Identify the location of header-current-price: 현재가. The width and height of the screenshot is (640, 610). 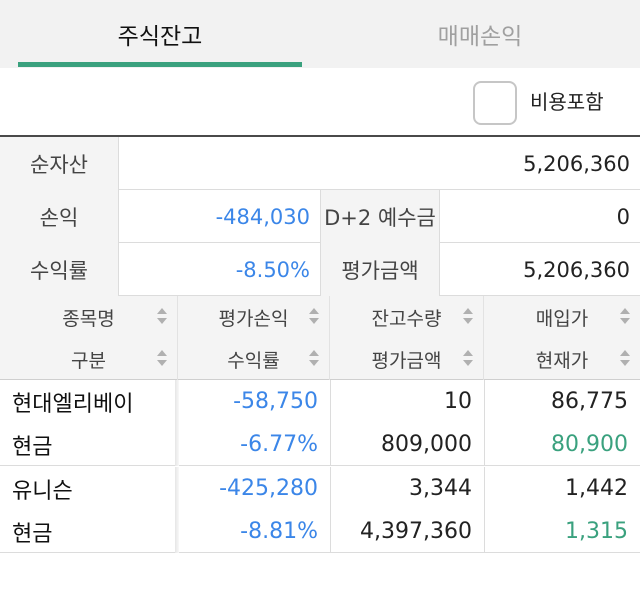
(562, 359).